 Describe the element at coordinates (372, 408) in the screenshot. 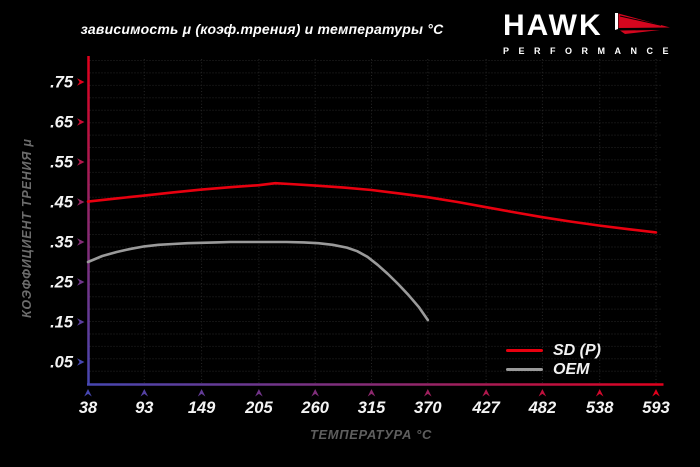

I see `x-tick-label: 315` at that location.